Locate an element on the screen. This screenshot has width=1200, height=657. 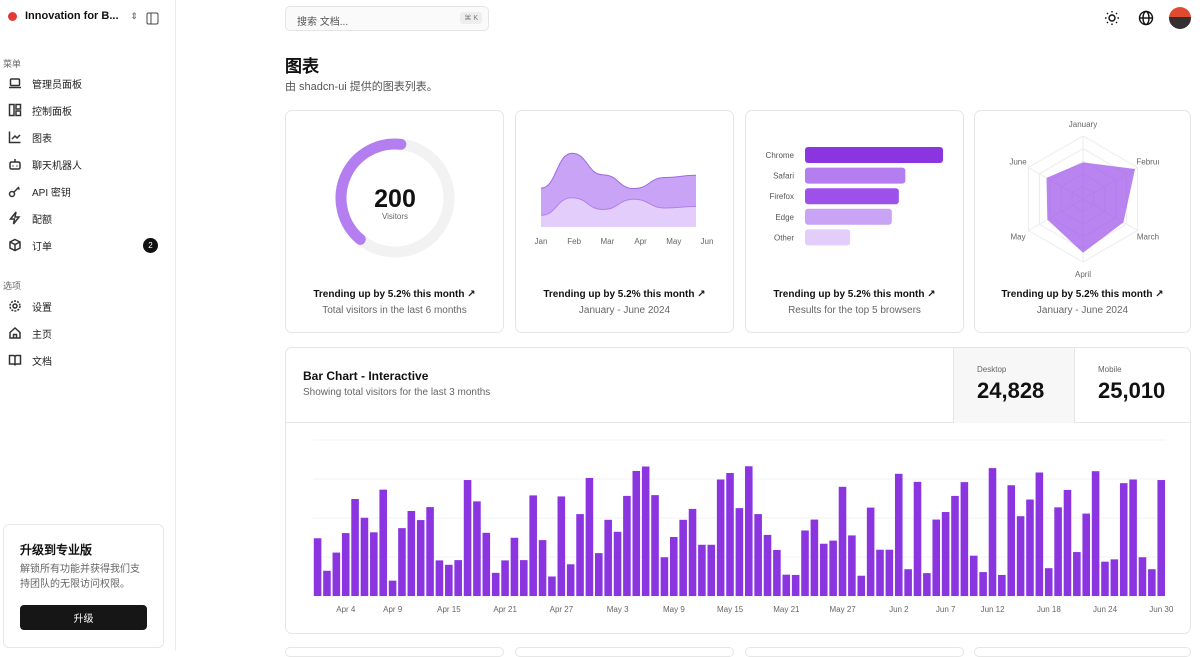
x-tick-label: Feb is located at coordinates (574, 241).